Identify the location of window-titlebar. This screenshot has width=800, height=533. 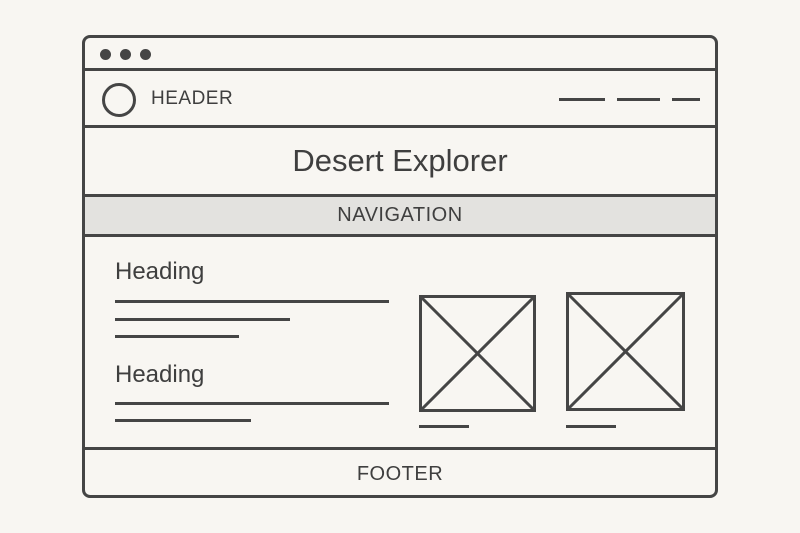
(400, 54).